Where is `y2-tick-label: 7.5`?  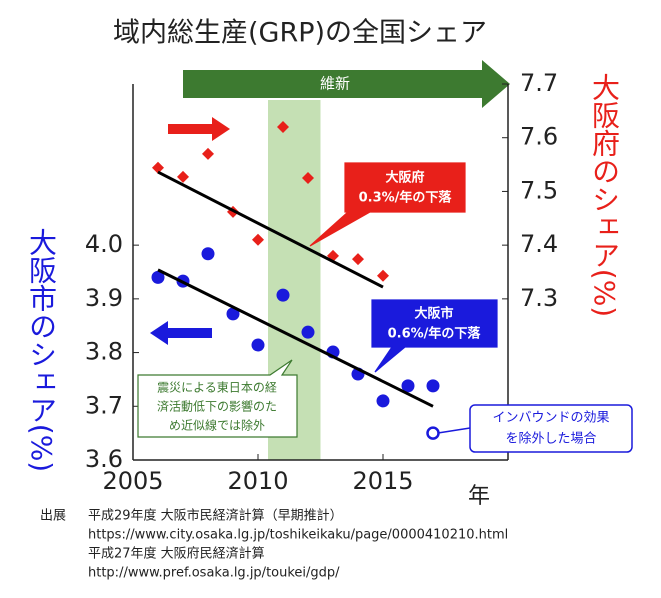
y2-tick-label: 7.5 is located at coordinates (539, 190).